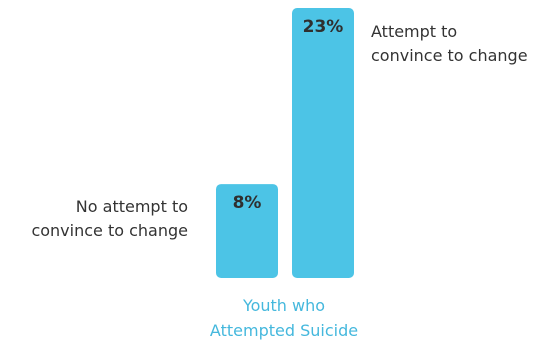 The width and height of the screenshot is (556, 347). I want to click on bar-value-label: 8%, so click(247, 203).